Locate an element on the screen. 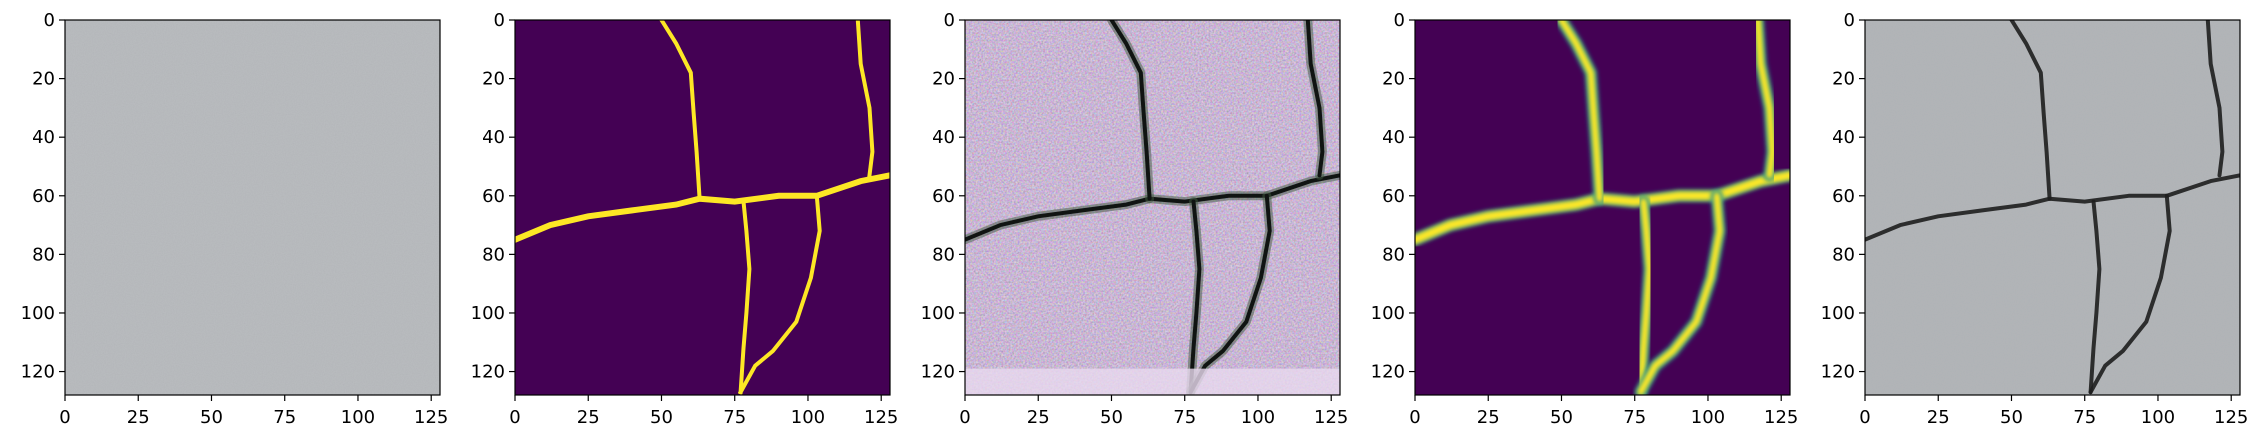 Image resolution: width=2259 pixels, height=440 pixels. soft-right-branch is located at coordinates (1765, 99).